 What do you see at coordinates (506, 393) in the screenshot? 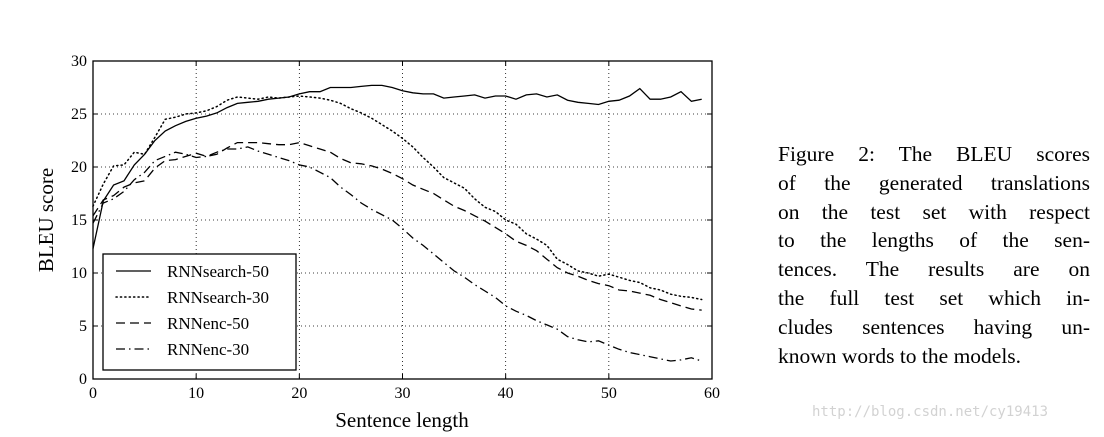
I see `x-tick-label: 40` at bounding box center [506, 393].